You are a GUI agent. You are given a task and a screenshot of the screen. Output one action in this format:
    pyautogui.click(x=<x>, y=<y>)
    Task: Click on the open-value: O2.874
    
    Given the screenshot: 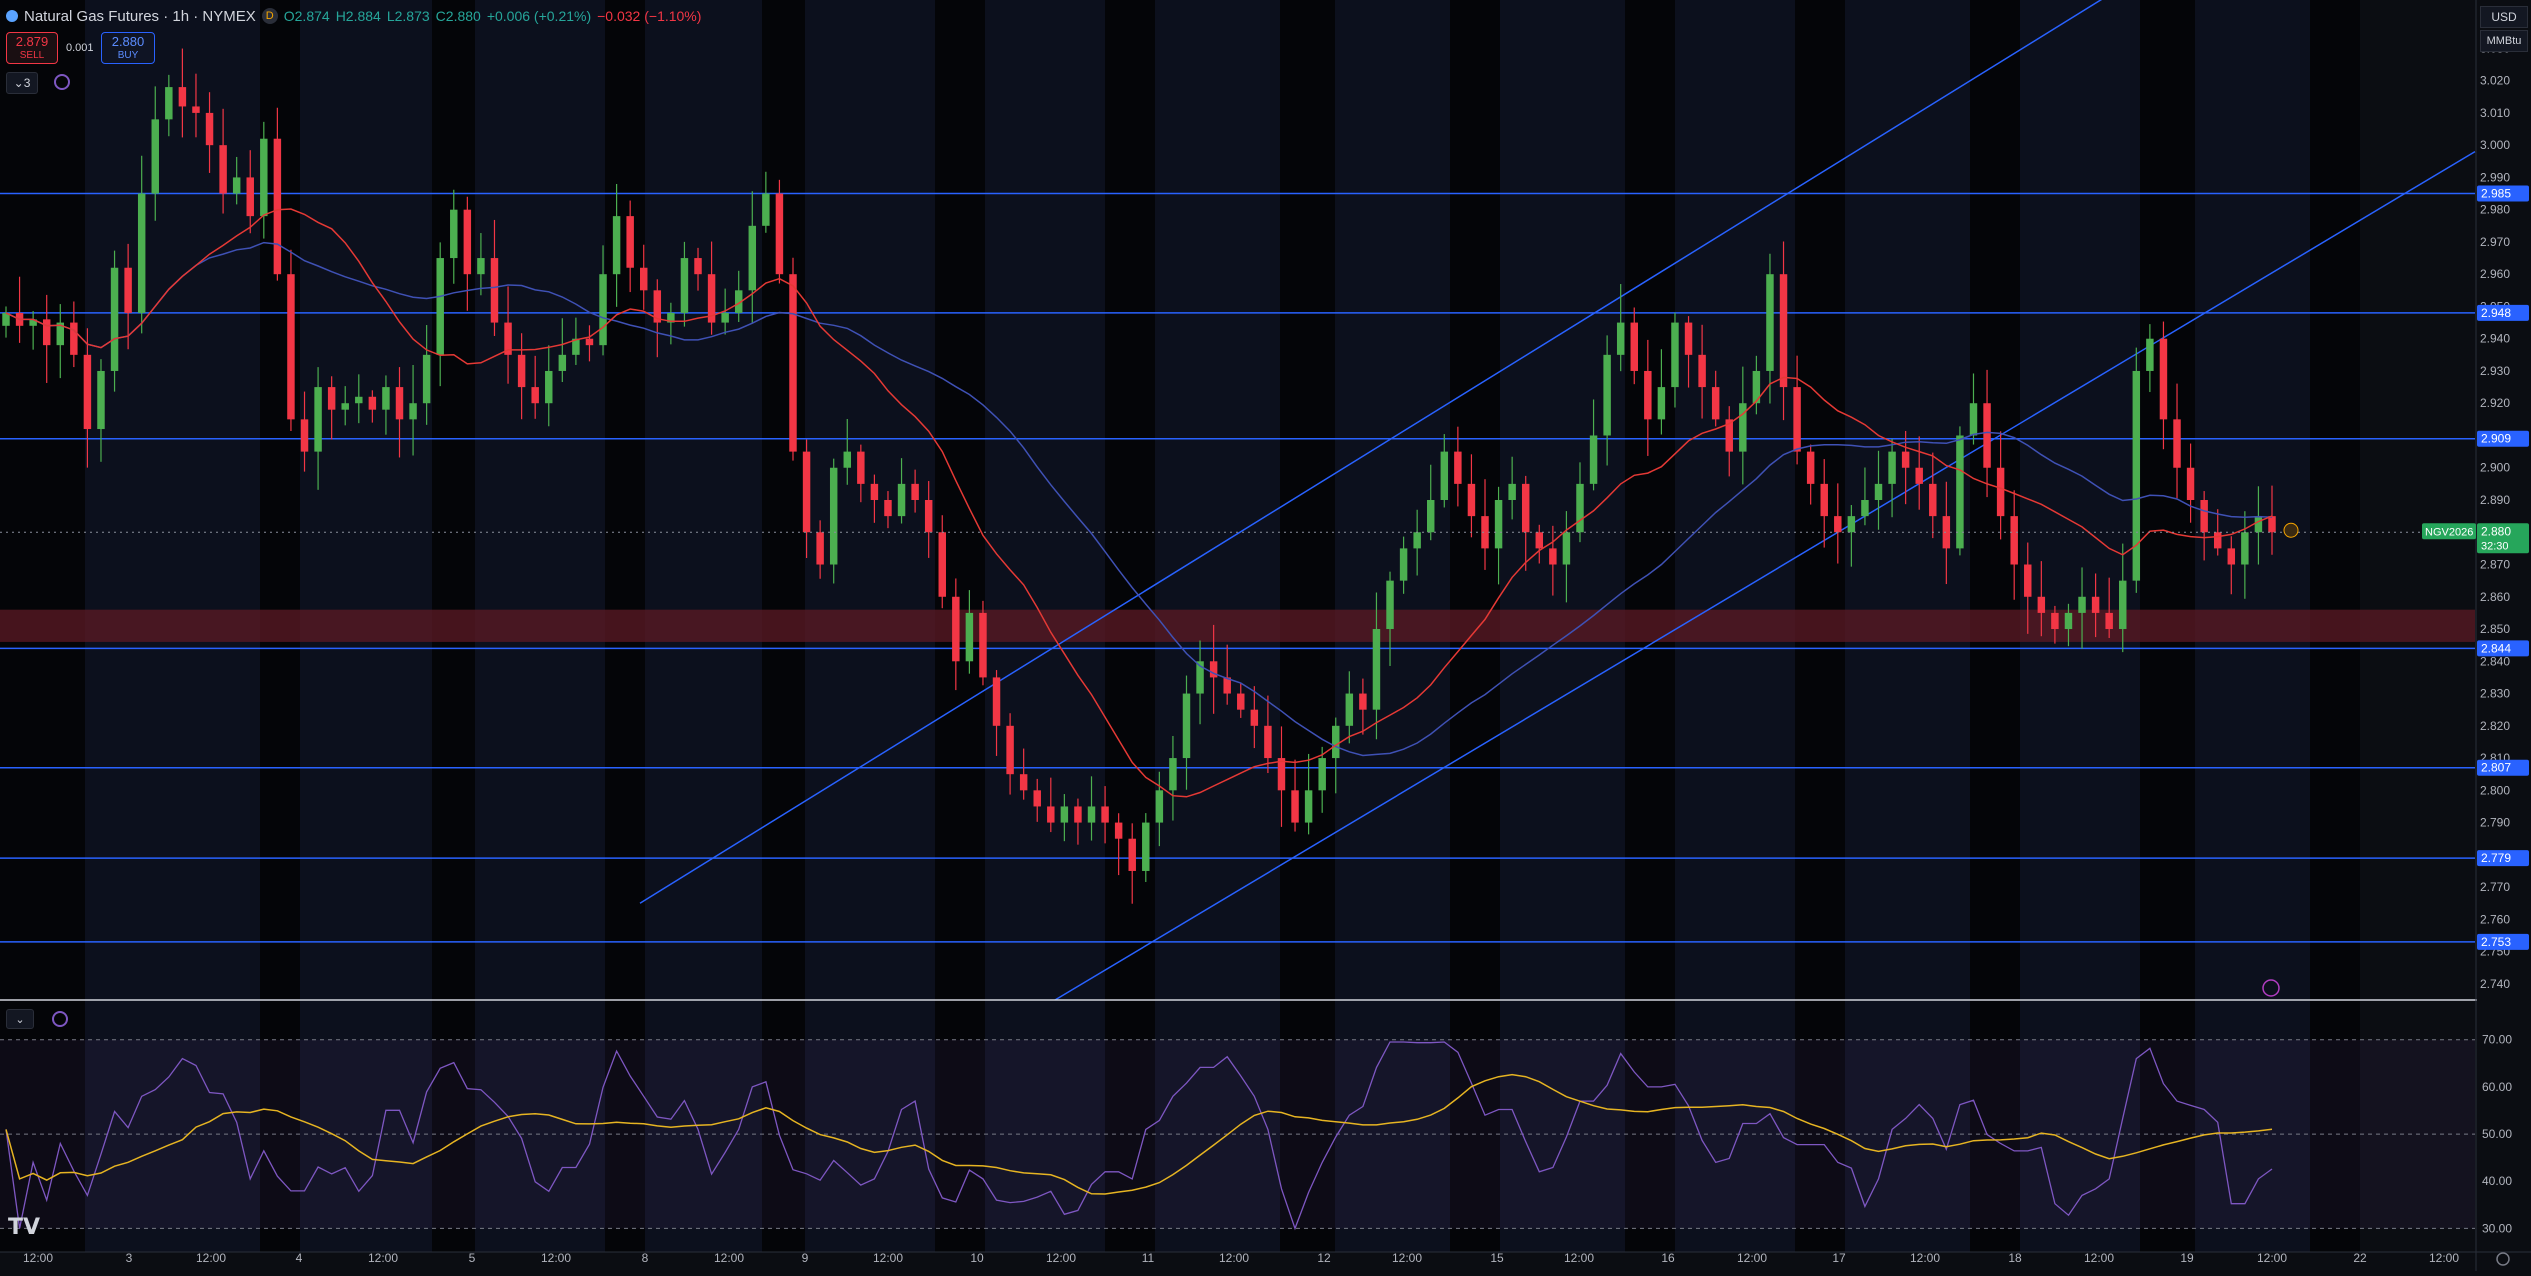 What is the action you would take?
    pyautogui.click(x=306, y=16)
    